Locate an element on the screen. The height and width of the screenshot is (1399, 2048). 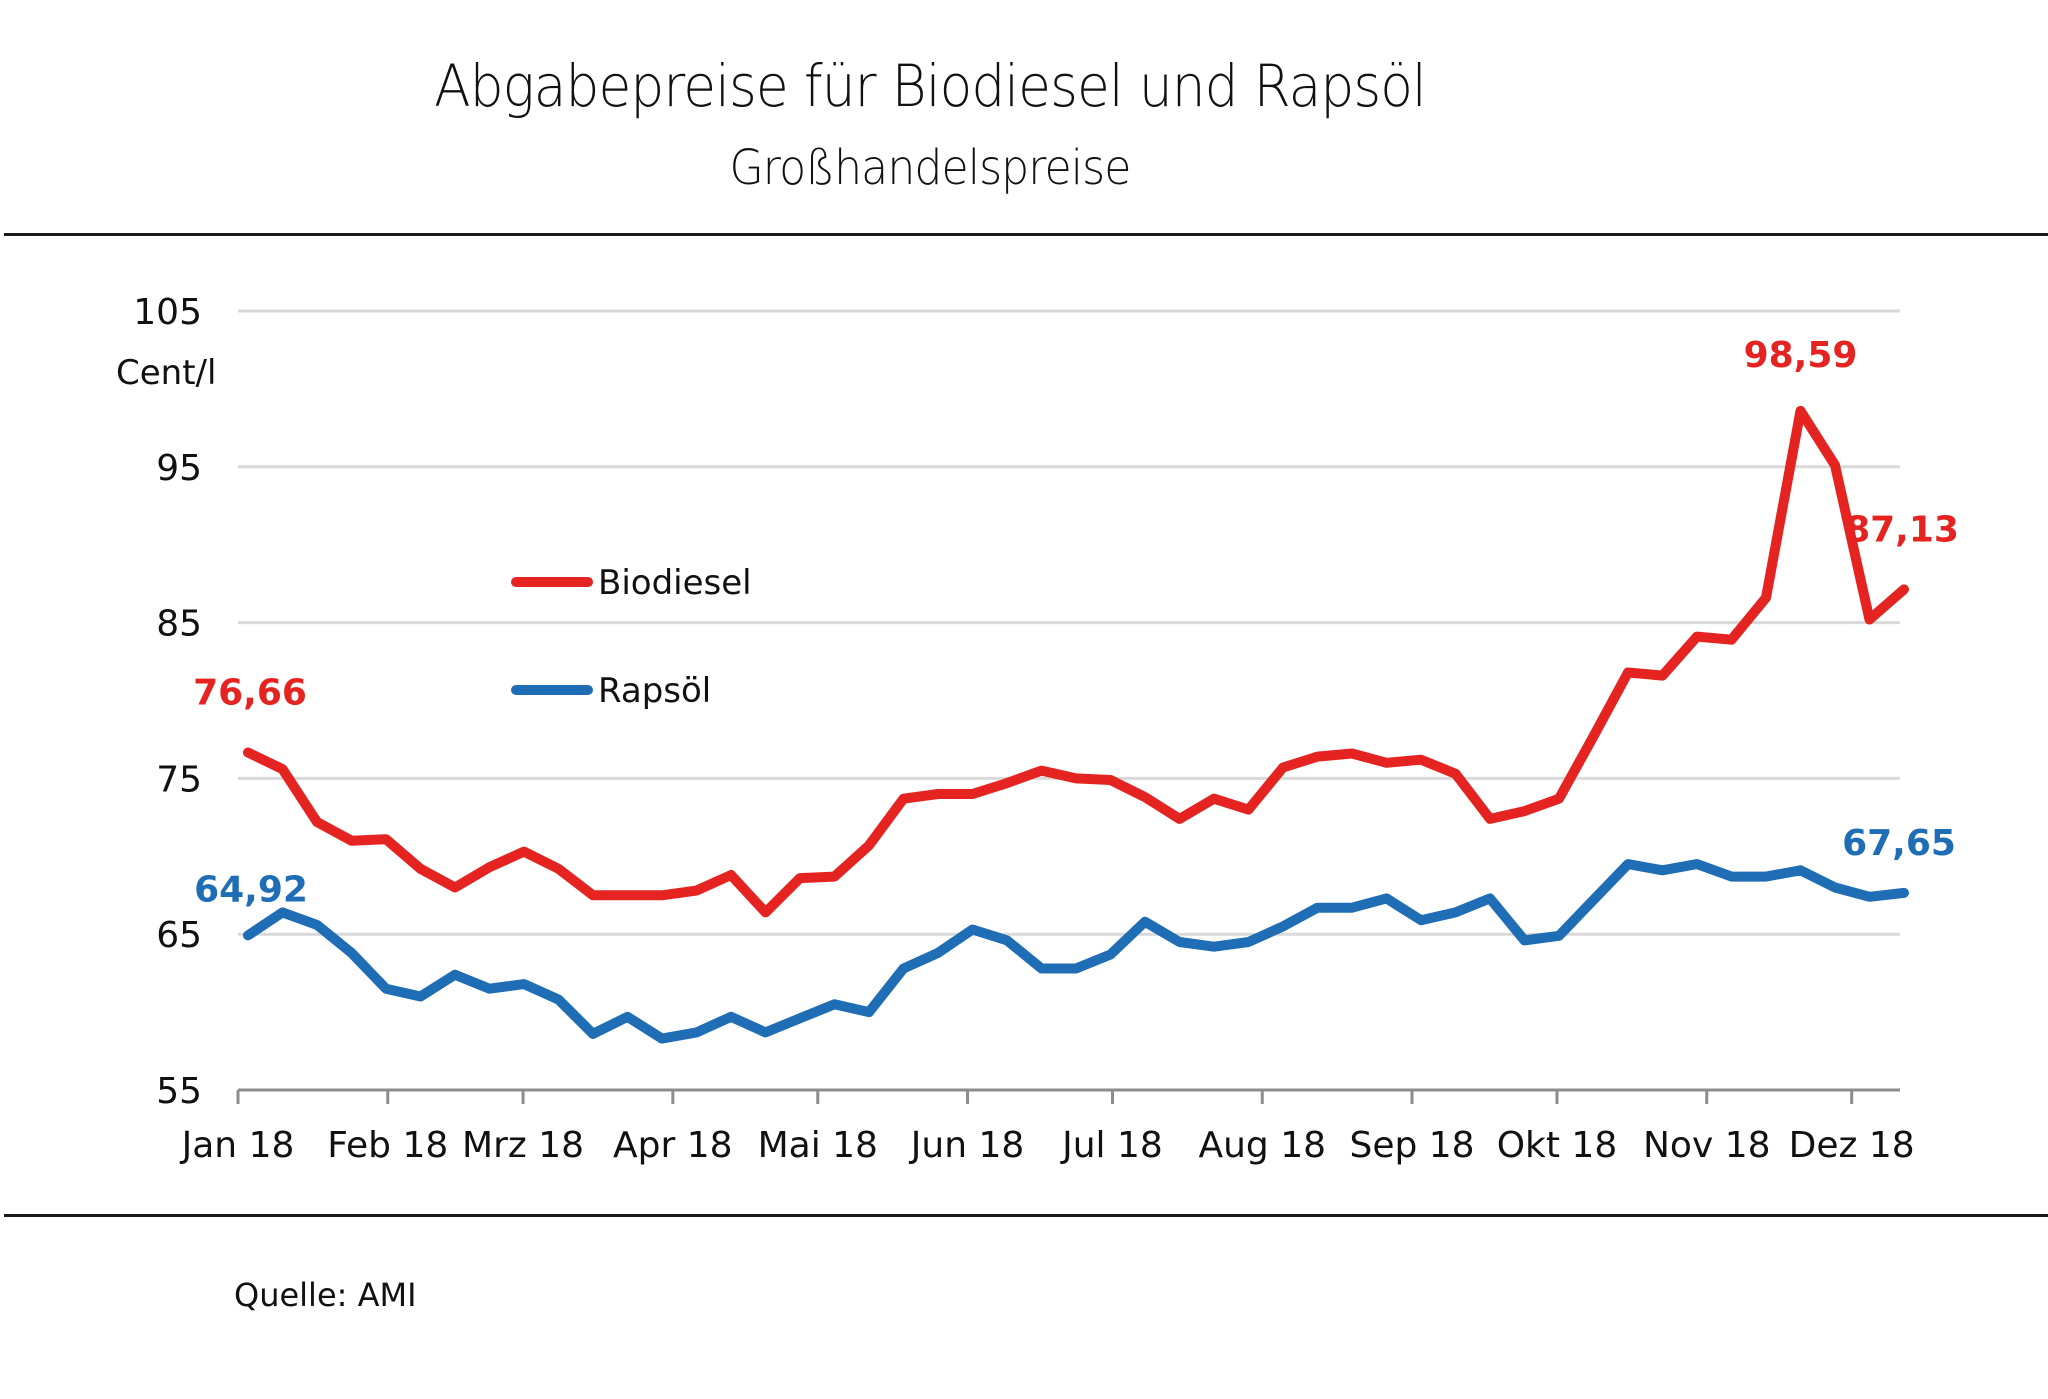
y-tick-label: 95 is located at coordinates (179, 468).